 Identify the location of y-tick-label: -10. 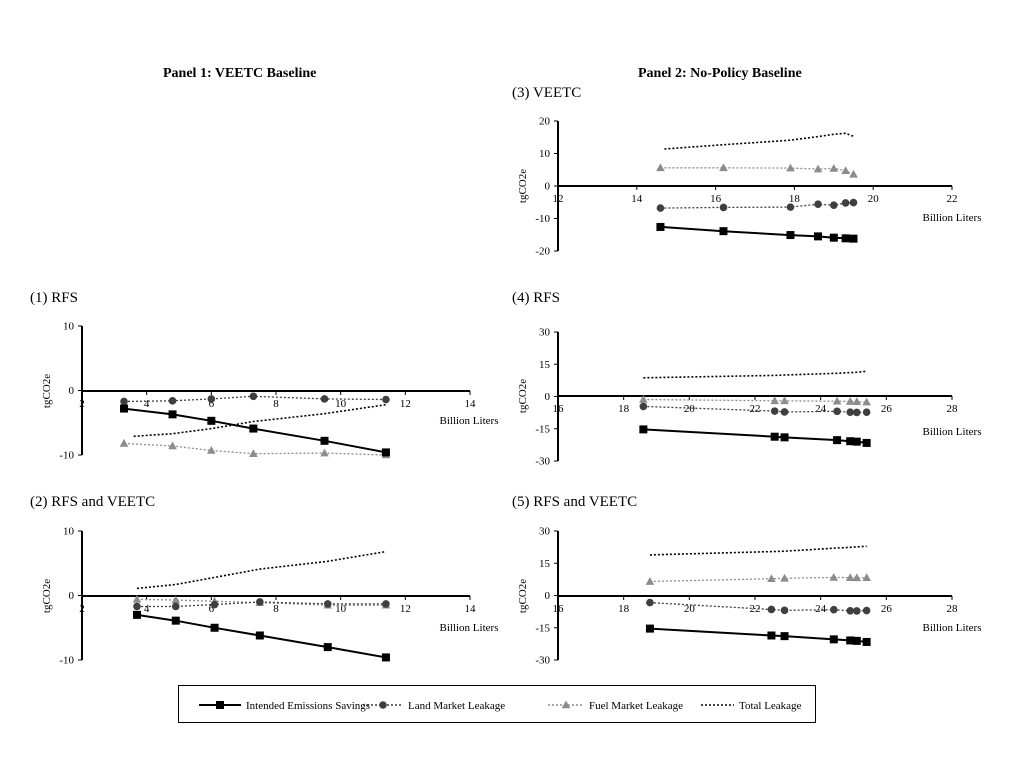
(66, 661).